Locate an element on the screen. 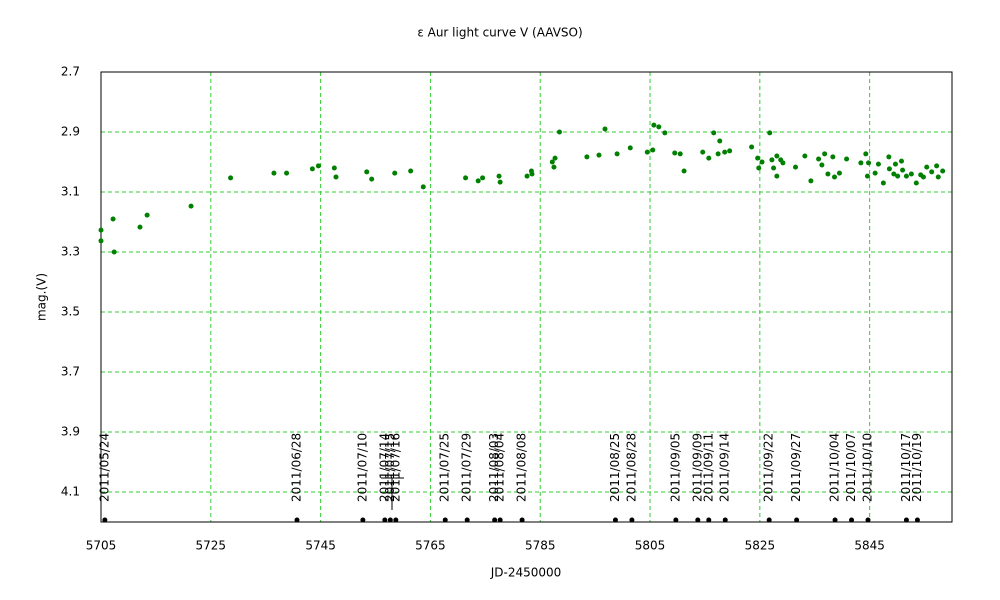 Image resolution: width=1000 pixels, height=600 pixels. date-label: 2011/06/28 is located at coordinates (297, 467).